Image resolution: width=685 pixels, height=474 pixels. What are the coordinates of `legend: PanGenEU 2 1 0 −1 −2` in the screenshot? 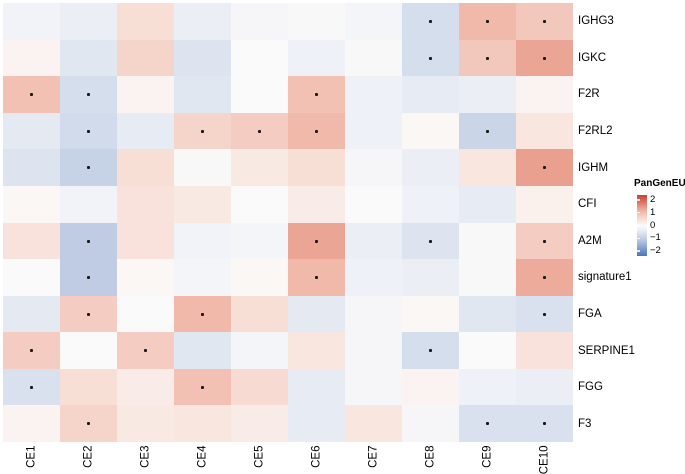 It's located at (657, 223).